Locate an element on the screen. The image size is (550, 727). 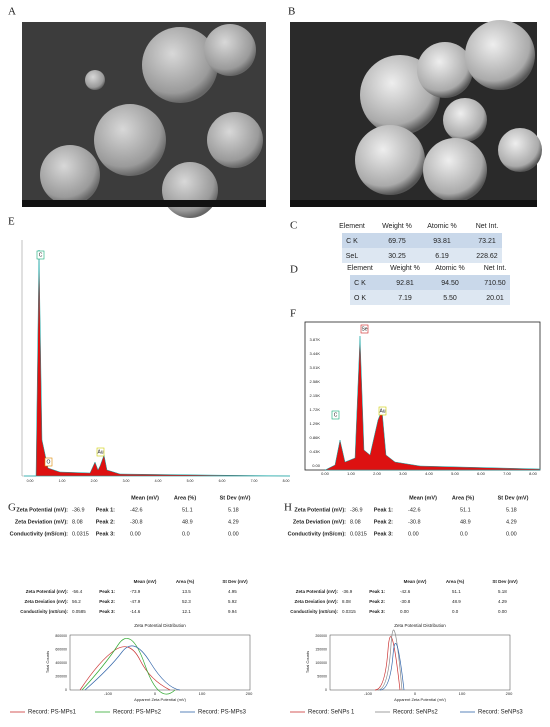
peak-value: -42.6 is located at coordinates (405, 591).